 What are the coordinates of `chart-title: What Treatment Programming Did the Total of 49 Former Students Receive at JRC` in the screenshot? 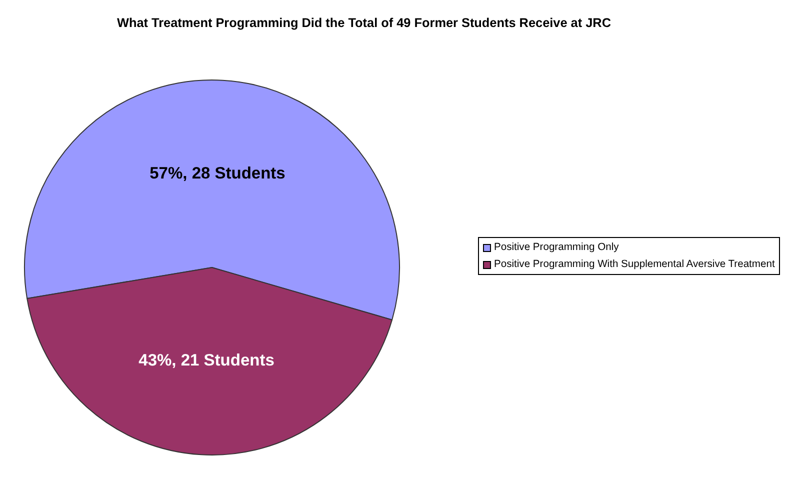 It's located at (364, 23).